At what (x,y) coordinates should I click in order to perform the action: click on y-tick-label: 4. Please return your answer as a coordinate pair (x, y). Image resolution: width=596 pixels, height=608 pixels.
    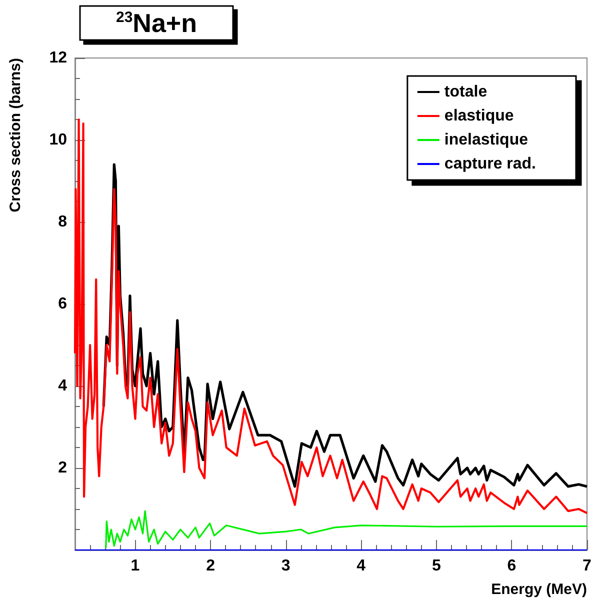
    Looking at the image, I should click on (63, 386).